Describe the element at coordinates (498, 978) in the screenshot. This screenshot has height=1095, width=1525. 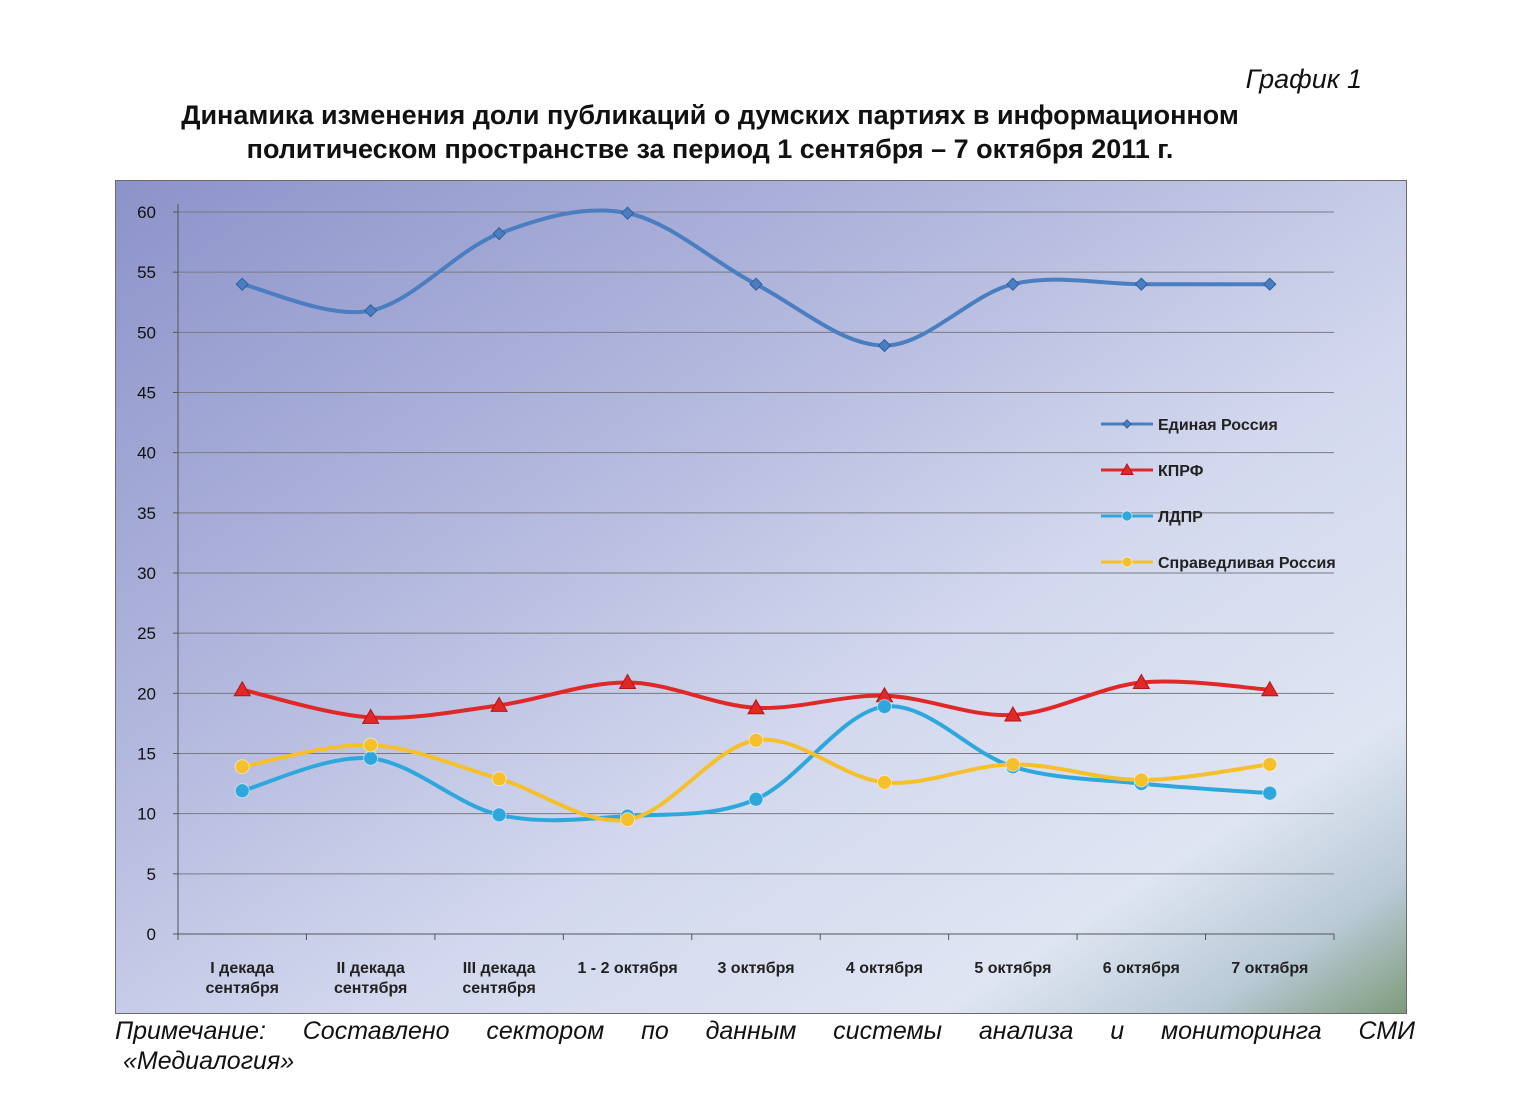
I see `x-category-label: III декада сентября` at that location.